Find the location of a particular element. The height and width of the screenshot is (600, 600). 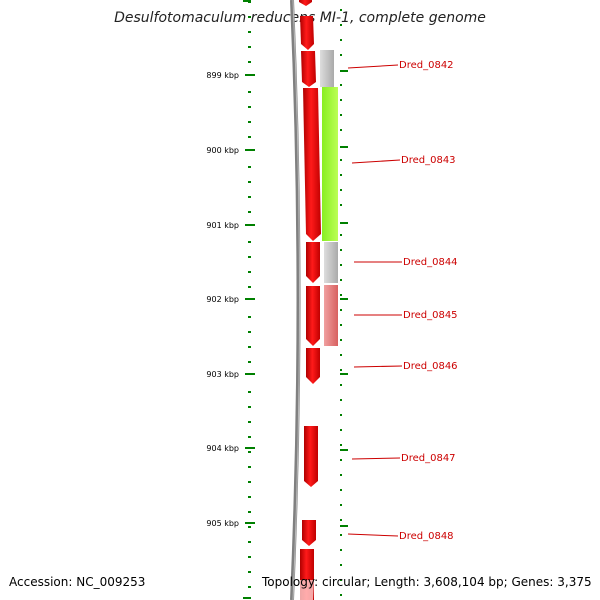

cds-track is located at coordinates (310, 300).